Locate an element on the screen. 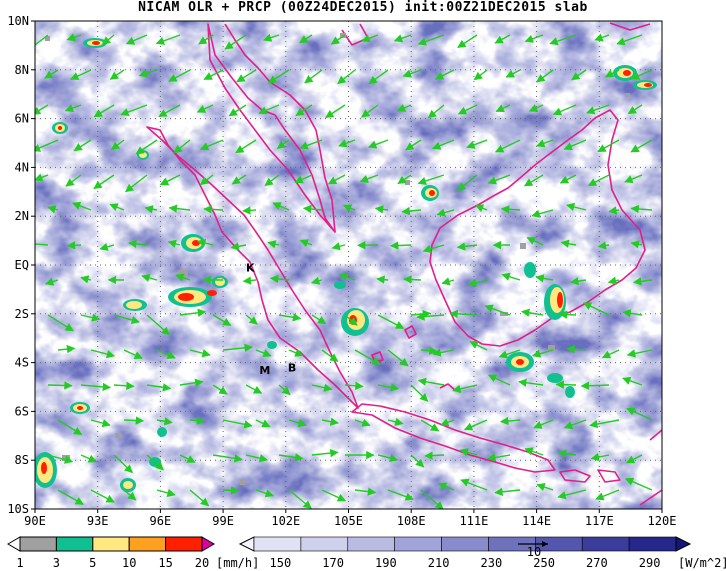 The width and height of the screenshot is (726, 571). lon-label: 93E is located at coordinates (98, 521).